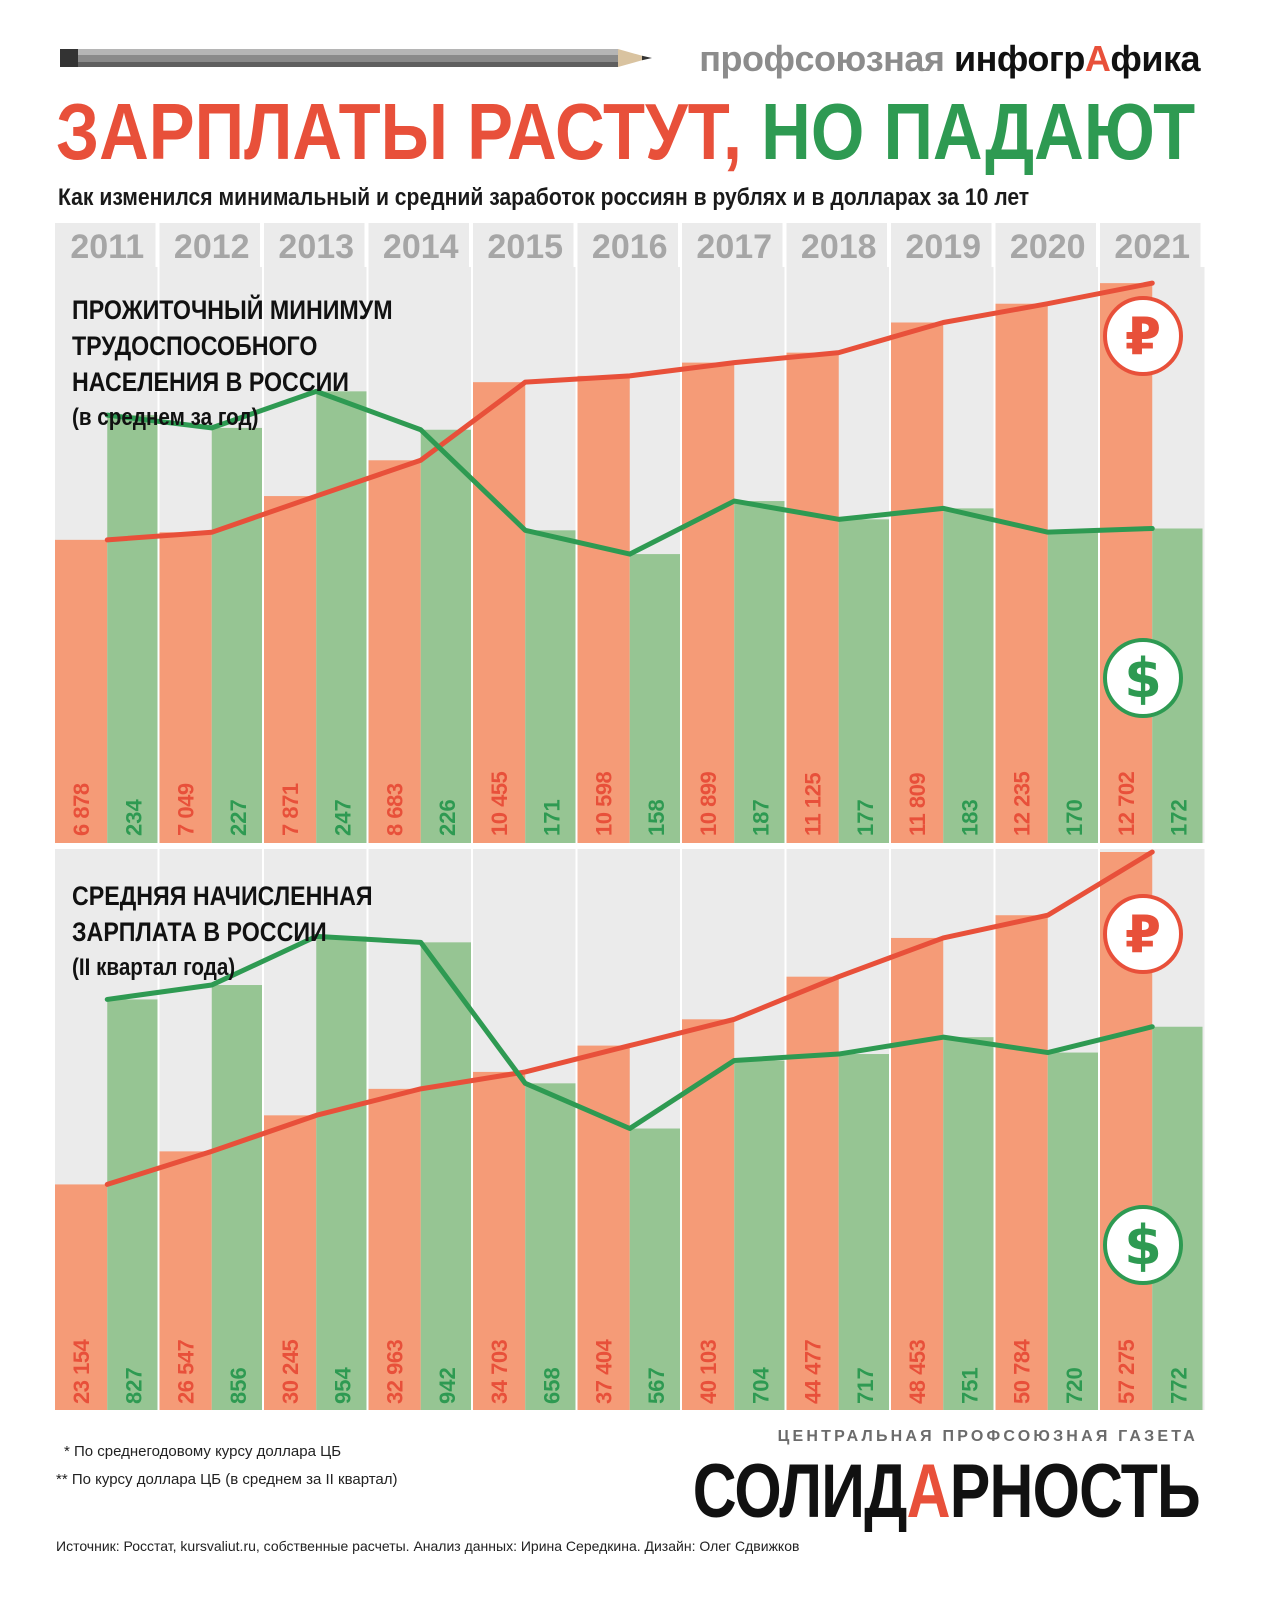 The image size is (1280, 1600). I want to click on dollar-icon-glyph: $, so click(1143, 678).